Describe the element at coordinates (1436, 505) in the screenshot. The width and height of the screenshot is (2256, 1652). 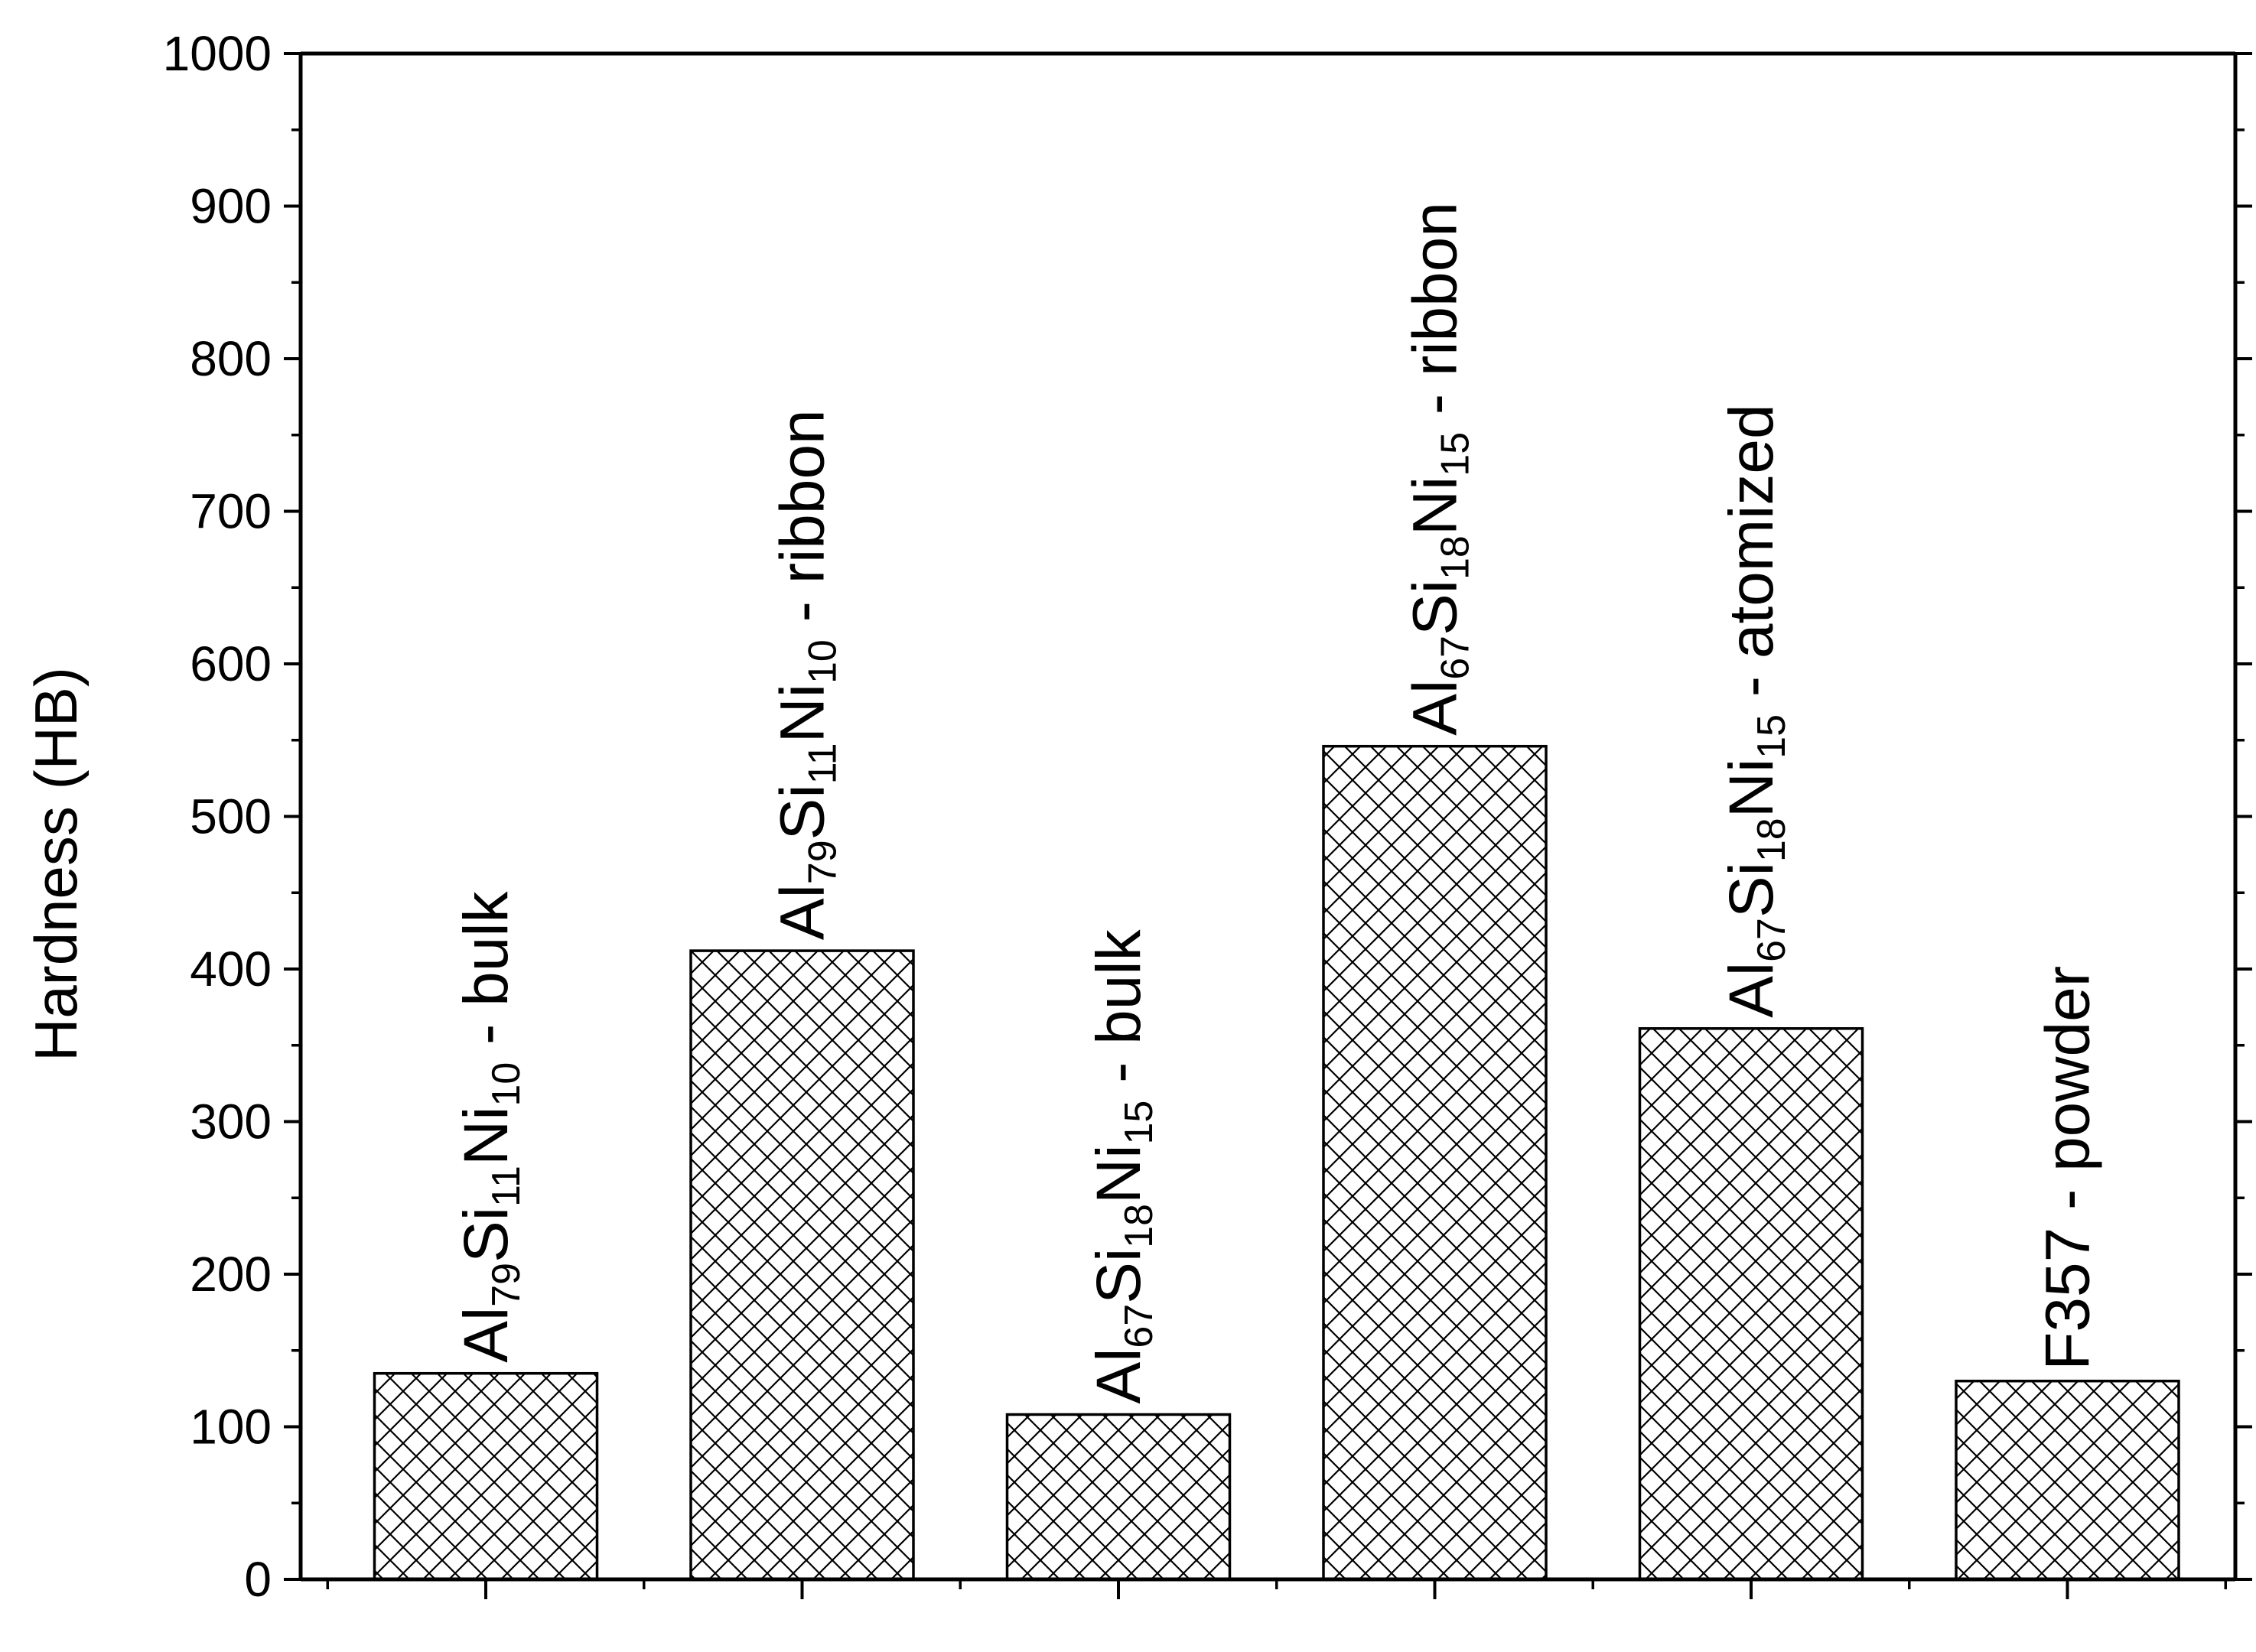
I see `bar-label-4-part-5: Ni` at that location.